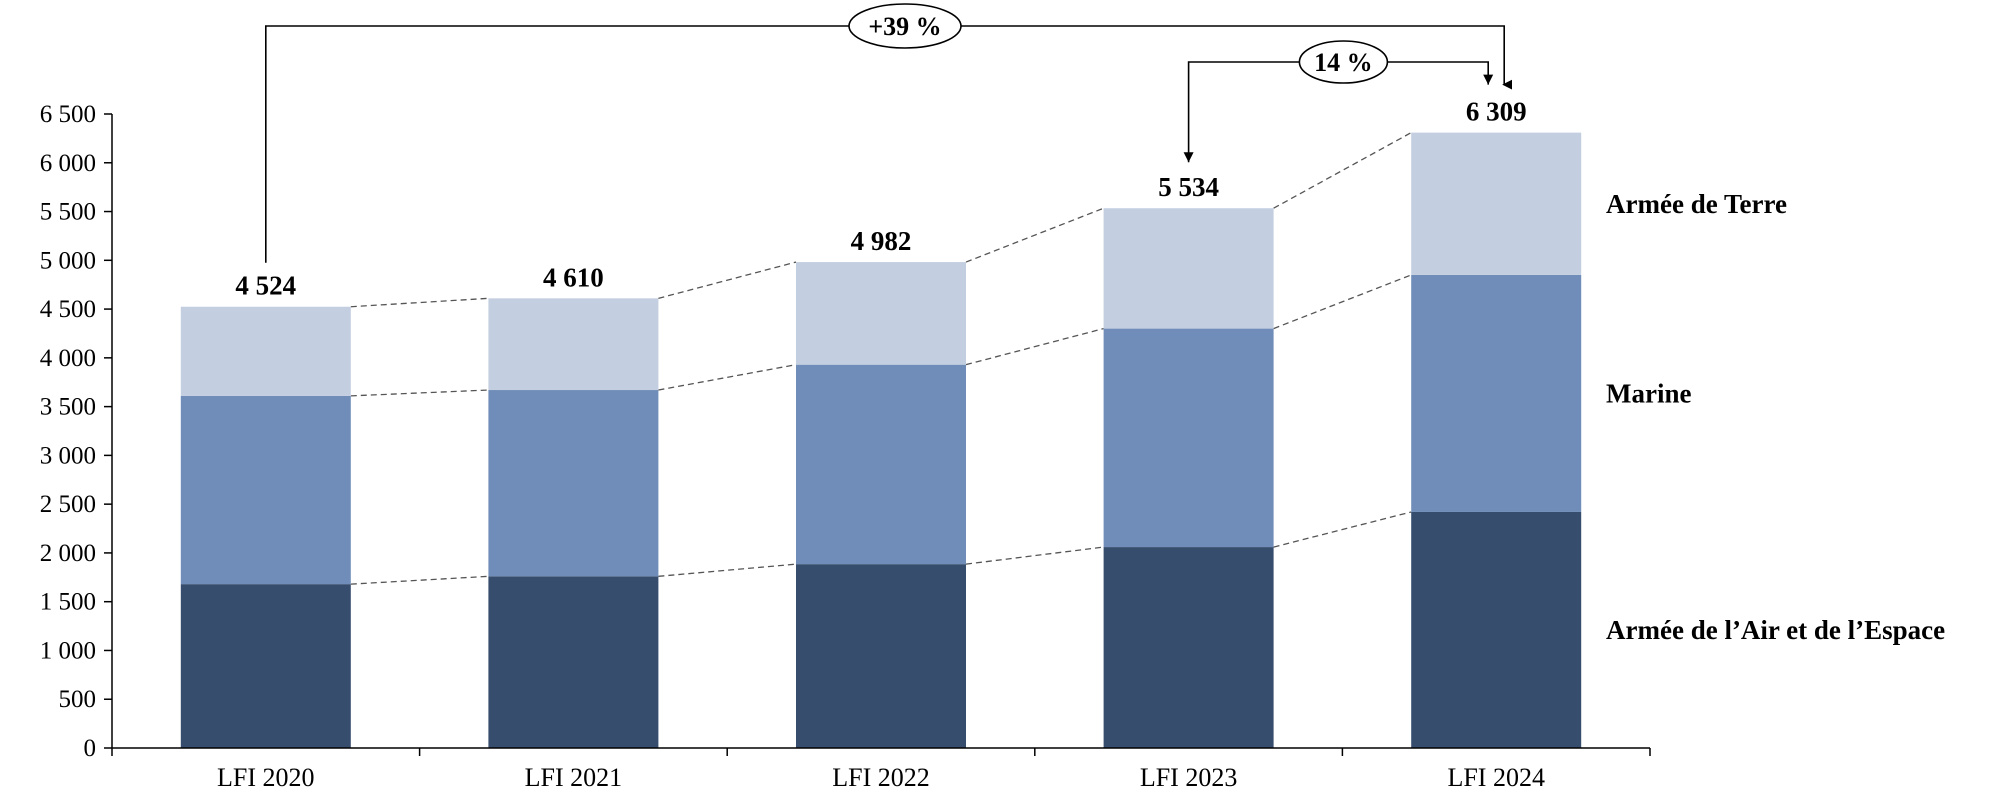 The width and height of the screenshot is (2009, 811). Describe the element at coordinates (266, 777) in the screenshot. I see `x-tick-label: LFI 2020` at that location.